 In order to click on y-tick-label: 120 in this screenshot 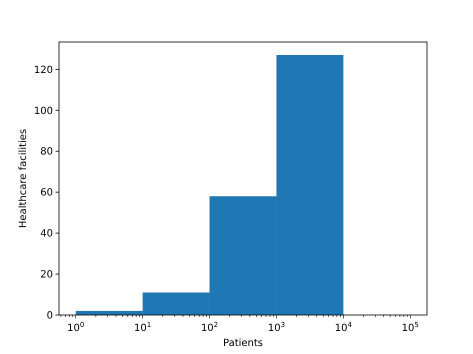, I will do `click(43, 70)`.